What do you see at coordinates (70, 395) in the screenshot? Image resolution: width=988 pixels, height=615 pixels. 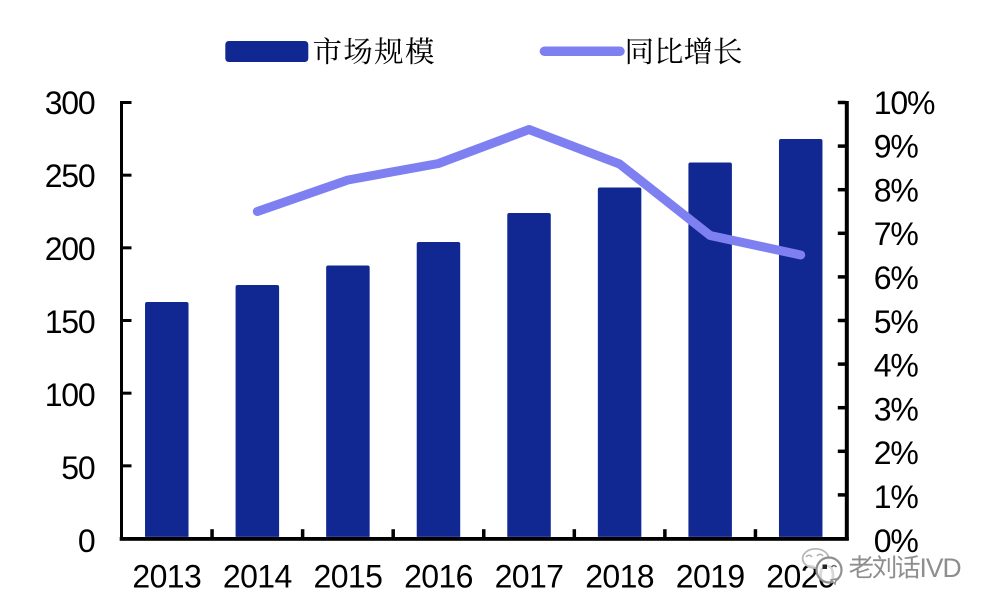 I see `svg-text: 100` at bounding box center [70, 395].